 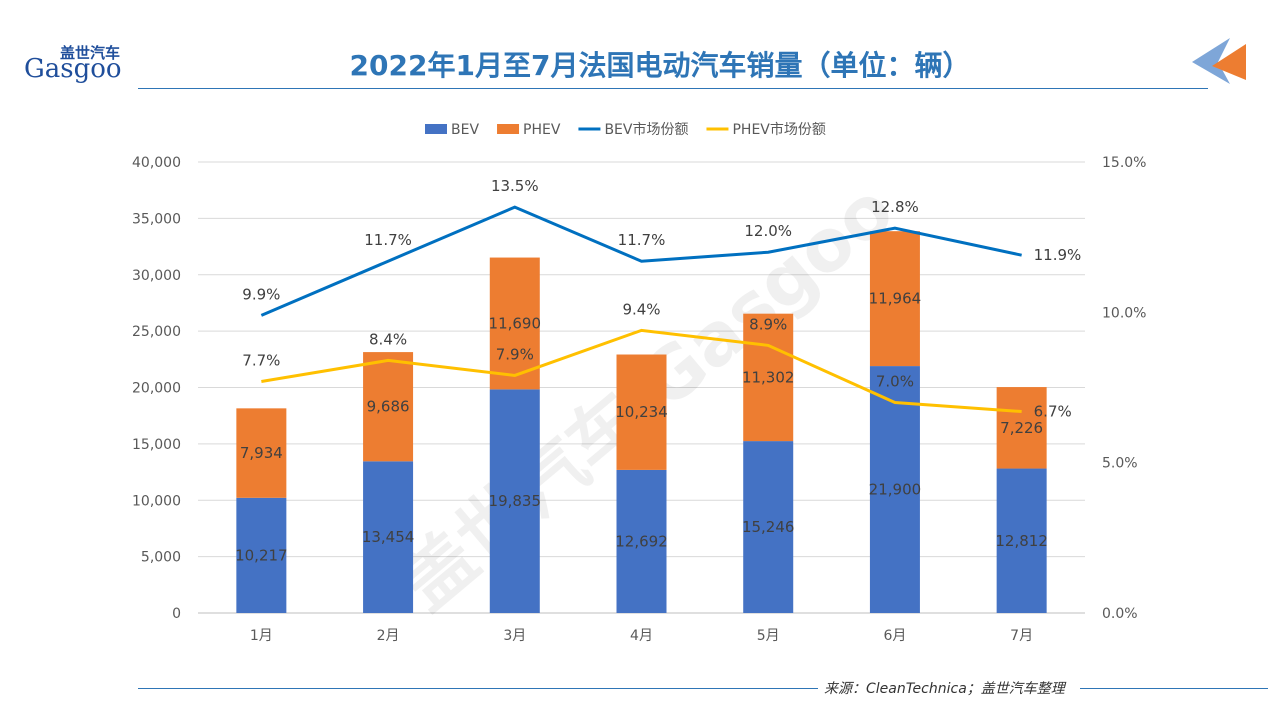 I want to click on left-tick-label: 15,000, so click(x=156, y=445).